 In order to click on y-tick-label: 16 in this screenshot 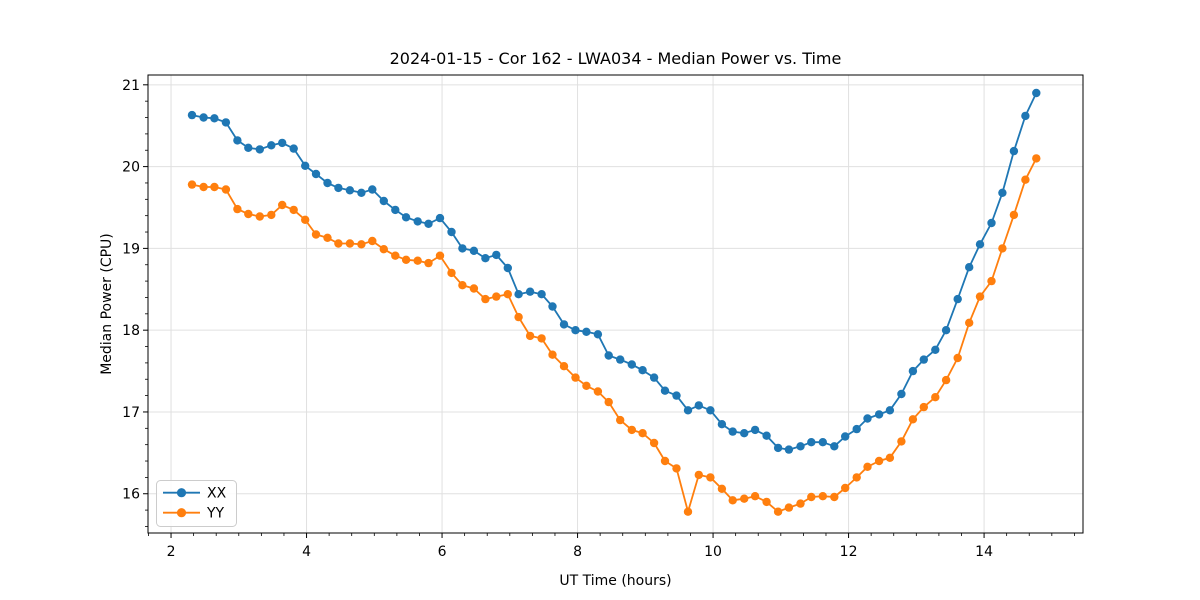, I will do `click(131, 495)`.